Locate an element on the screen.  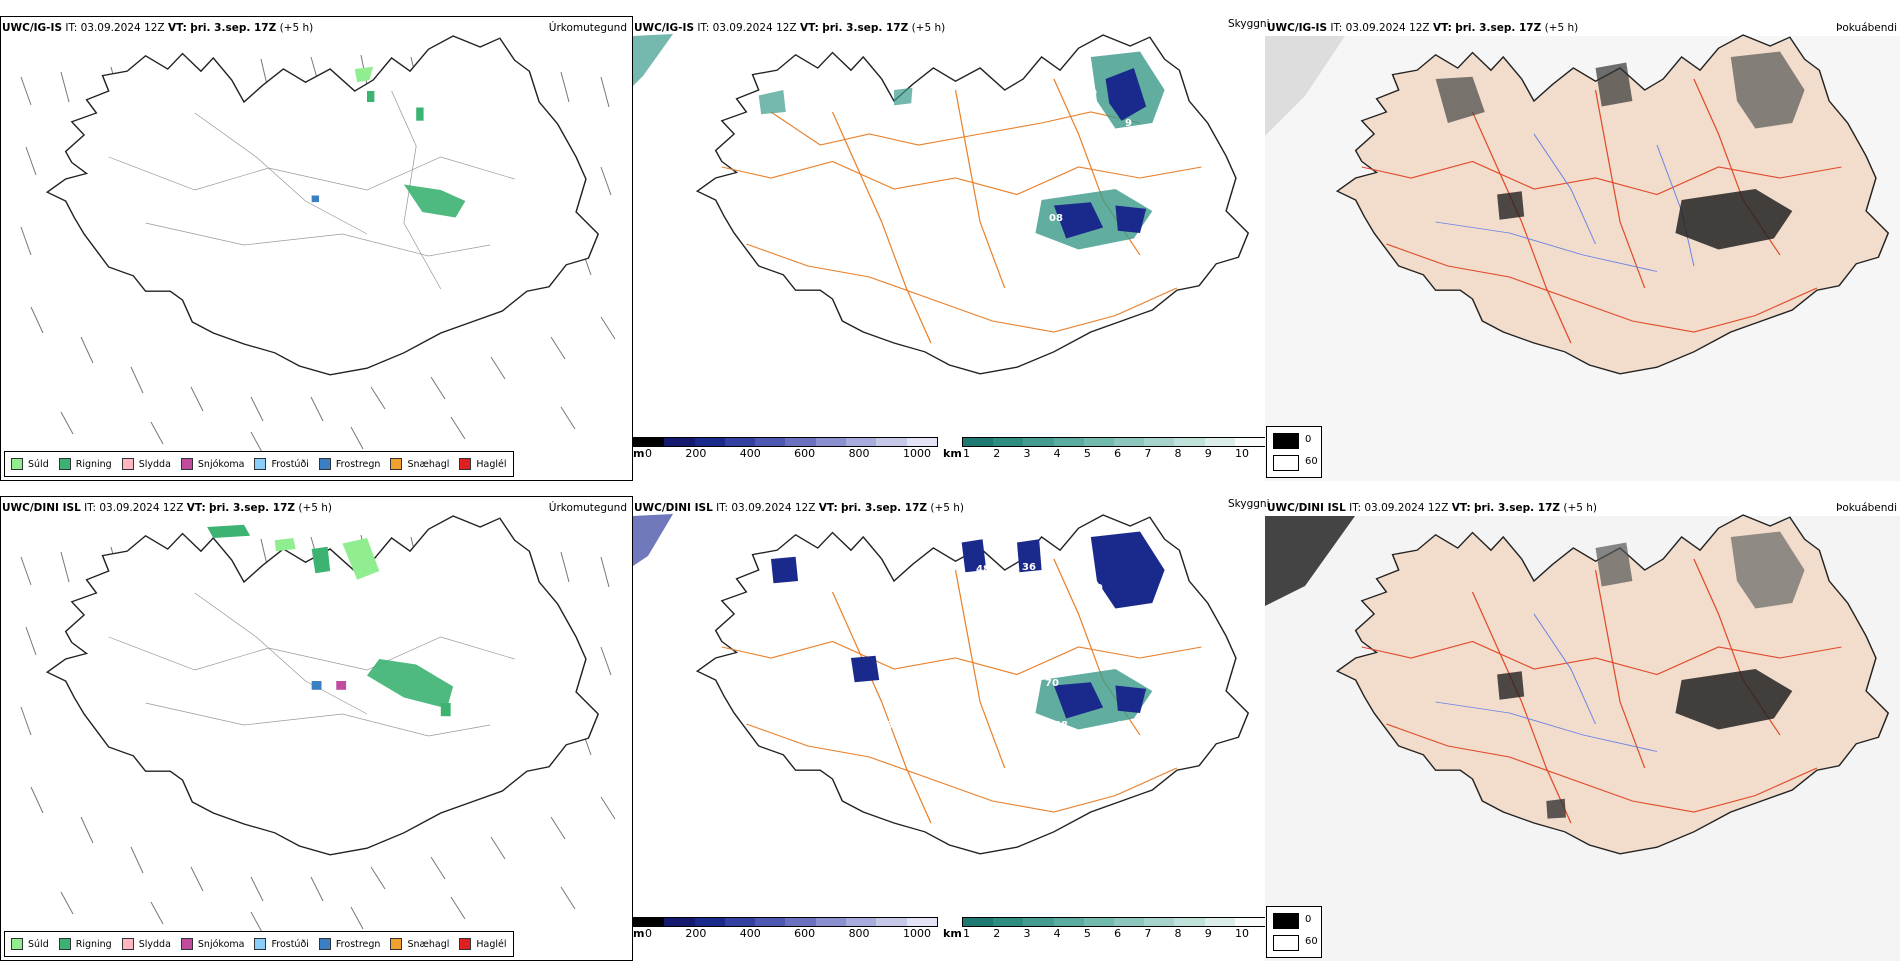
panel-title: Skyggni is located at coordinates (1249, 504).